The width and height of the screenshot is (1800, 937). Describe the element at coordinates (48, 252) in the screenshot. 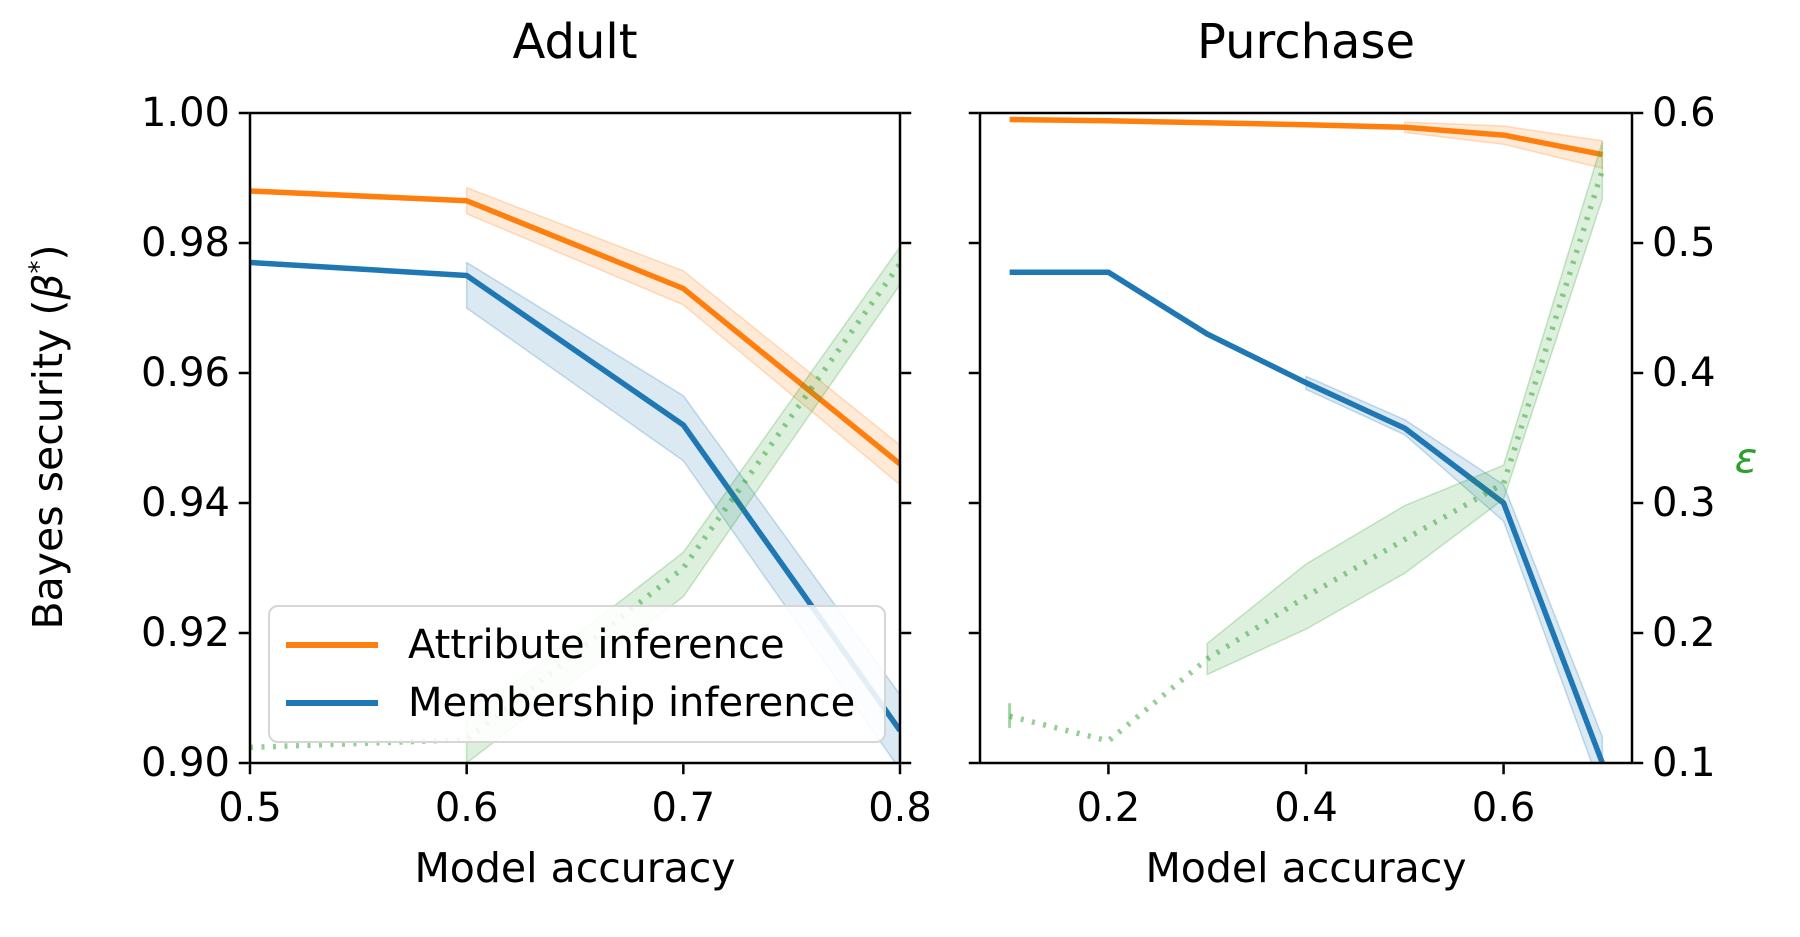

I see `y-axis-label-suffix: )` at that location.